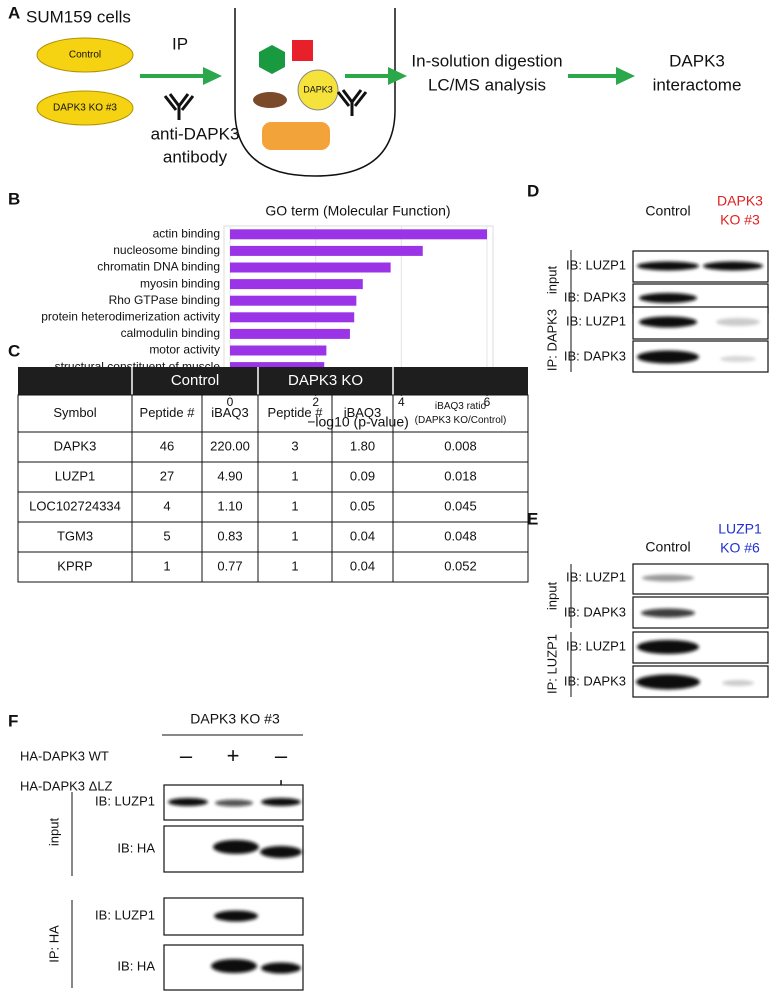 Image resolution: width=777 pixels, height=995 pixels. What do you see at coordinates (460, 505) in the screenshot?
I see `table-cell: 0.045` at bounding box center [460, 505].